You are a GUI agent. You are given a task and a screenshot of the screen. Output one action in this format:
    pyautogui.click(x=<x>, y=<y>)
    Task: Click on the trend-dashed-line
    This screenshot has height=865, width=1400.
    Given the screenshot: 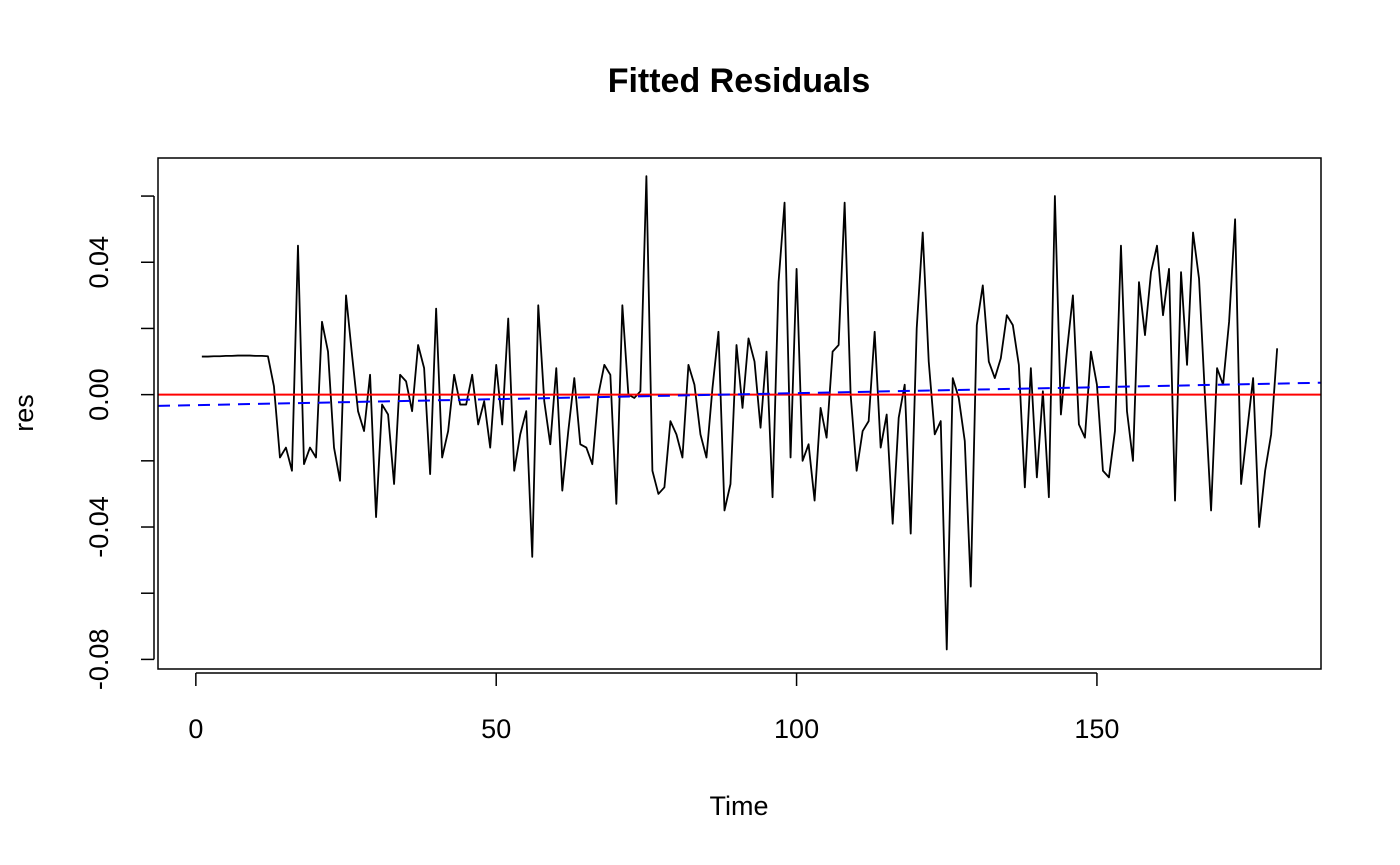 What is the action you would take?
    pyautogui.click(x=739, y=394)
    